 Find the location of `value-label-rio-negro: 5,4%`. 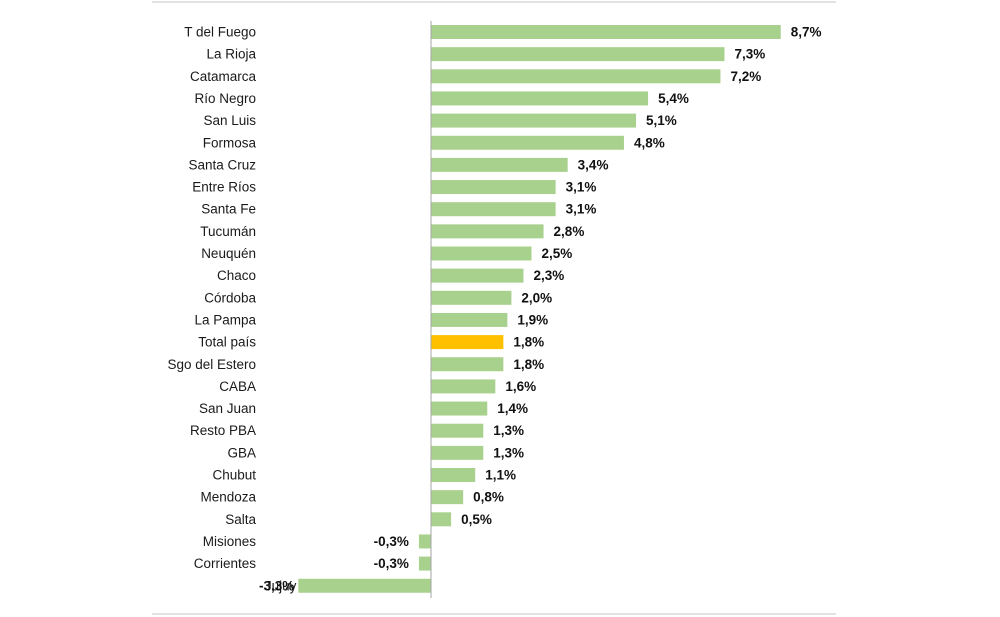

value-label-rio-negro: 5,4% is located at coordinates (673, 98).